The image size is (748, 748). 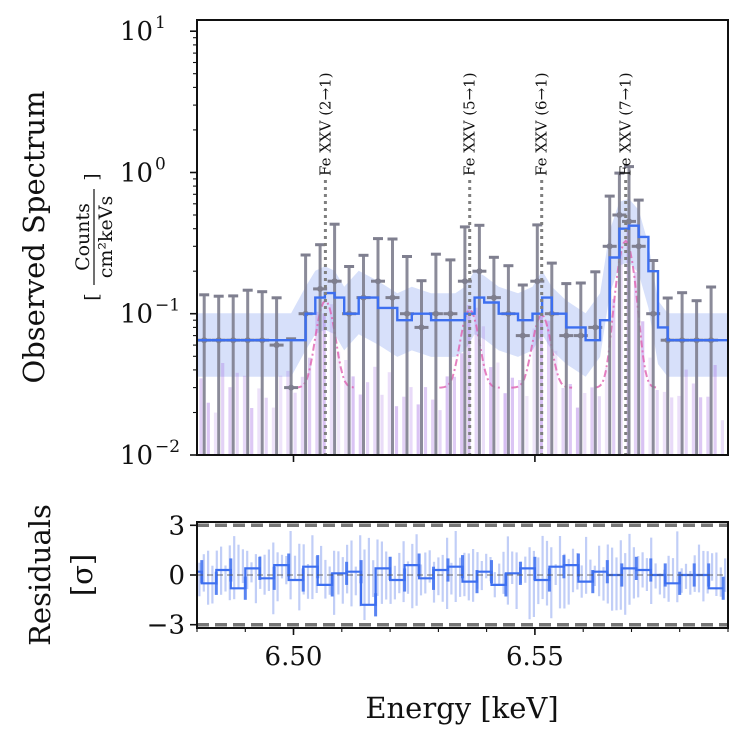 I want to click on residual-y-tick-label: 3, so click(x=176, y=526).